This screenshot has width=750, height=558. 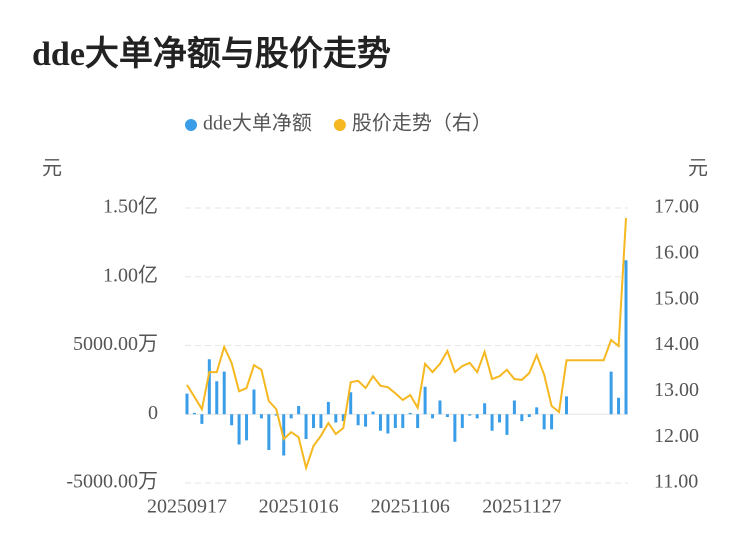 What do you see at coordinates (211, 54) in the screenshot?
I see `chart-title: dde大单净额与股价走势` at bounding box center [211, 54].